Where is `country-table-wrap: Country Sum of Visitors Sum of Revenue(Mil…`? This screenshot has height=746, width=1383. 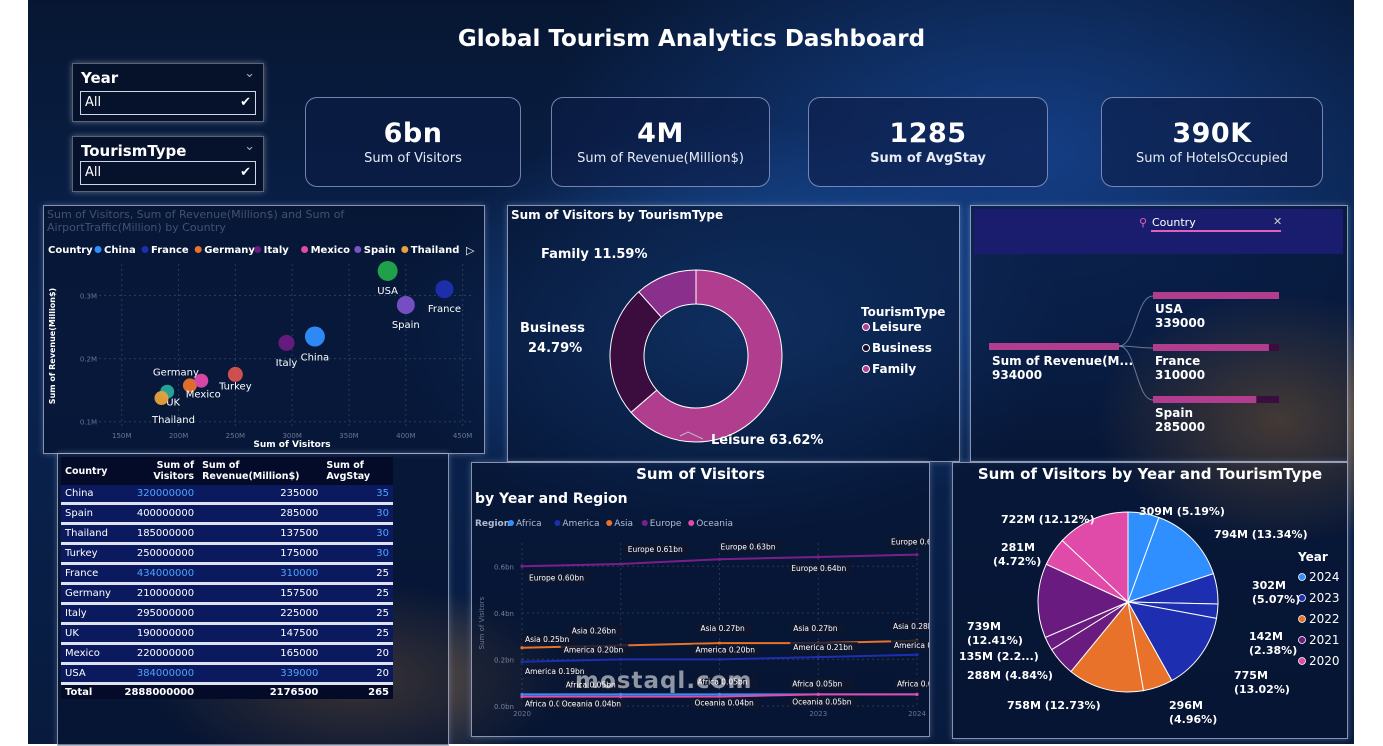 country-table-wrap: Country Sum of Visitors Sum of Revenue(Mil… is located at coordinates (227, 578).